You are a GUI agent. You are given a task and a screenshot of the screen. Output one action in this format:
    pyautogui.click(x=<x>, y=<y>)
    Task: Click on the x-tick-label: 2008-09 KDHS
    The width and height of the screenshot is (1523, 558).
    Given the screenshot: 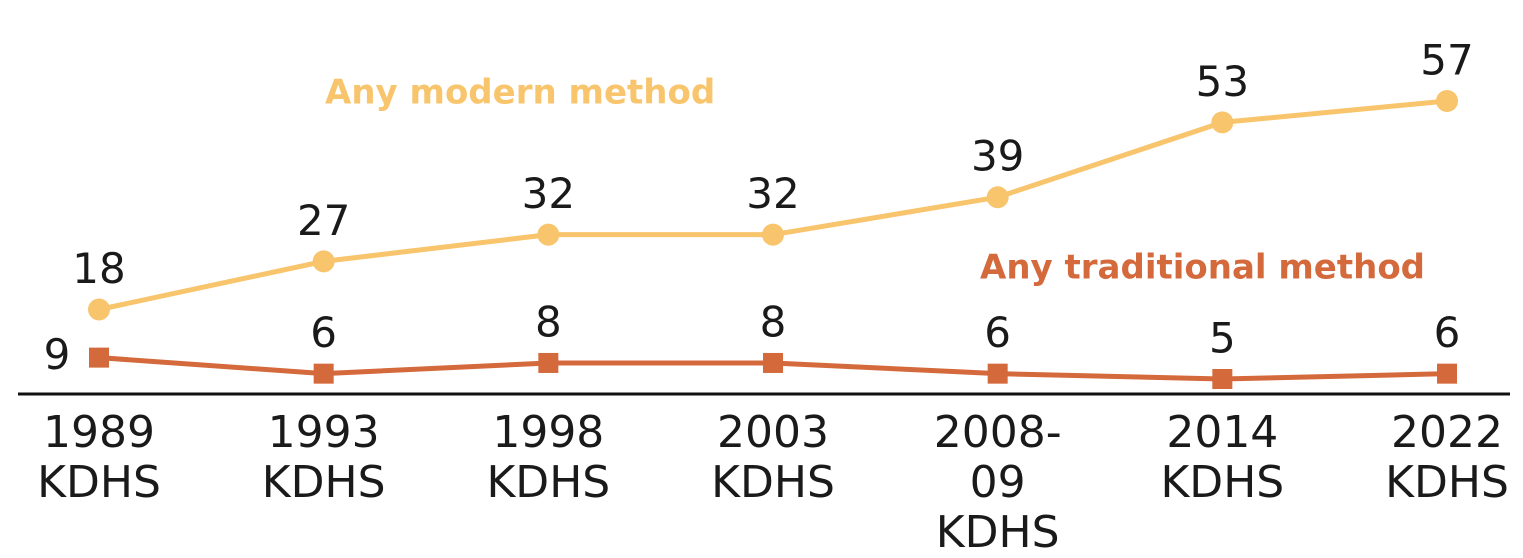 What is the action you would take?
    pyautogui.click(x=997, y=482)
    